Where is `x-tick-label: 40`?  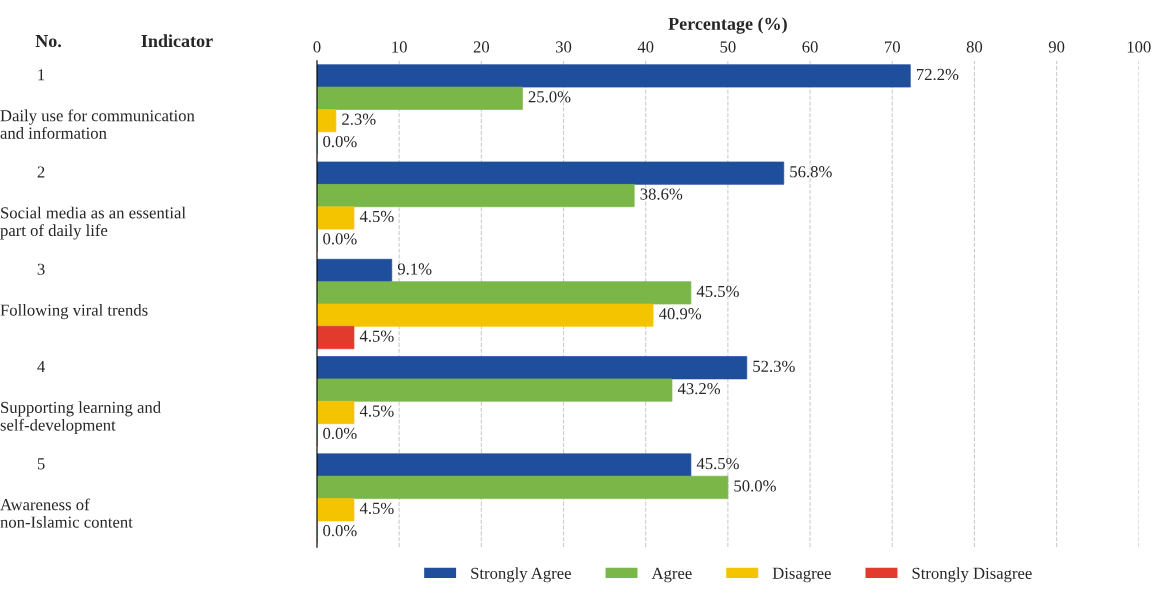 x-tick-label: 40 is located at coordinates (645, 47).